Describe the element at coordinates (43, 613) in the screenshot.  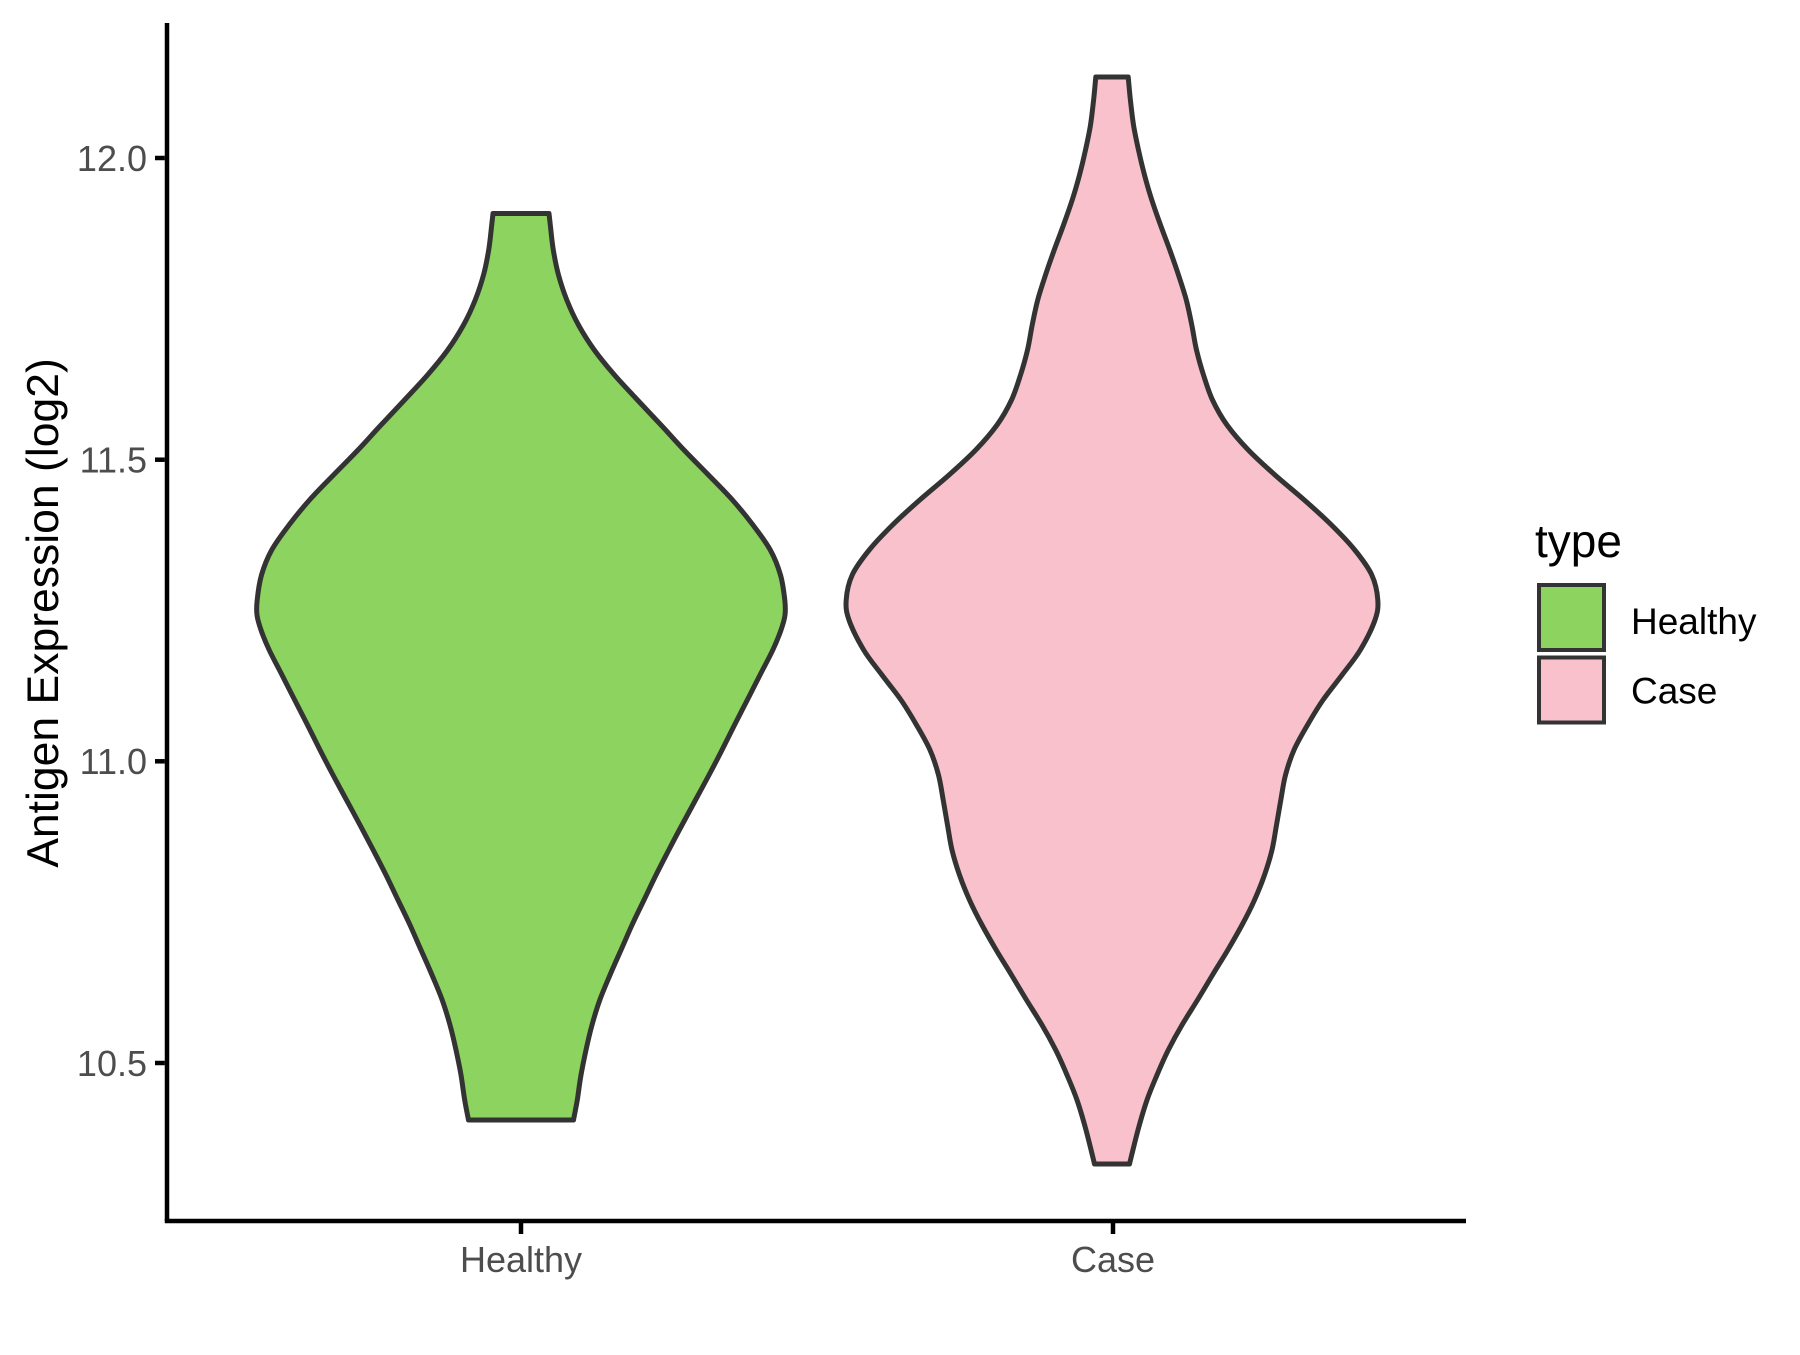
I see `svg-text: Antigen Expression (log2)` at that location.